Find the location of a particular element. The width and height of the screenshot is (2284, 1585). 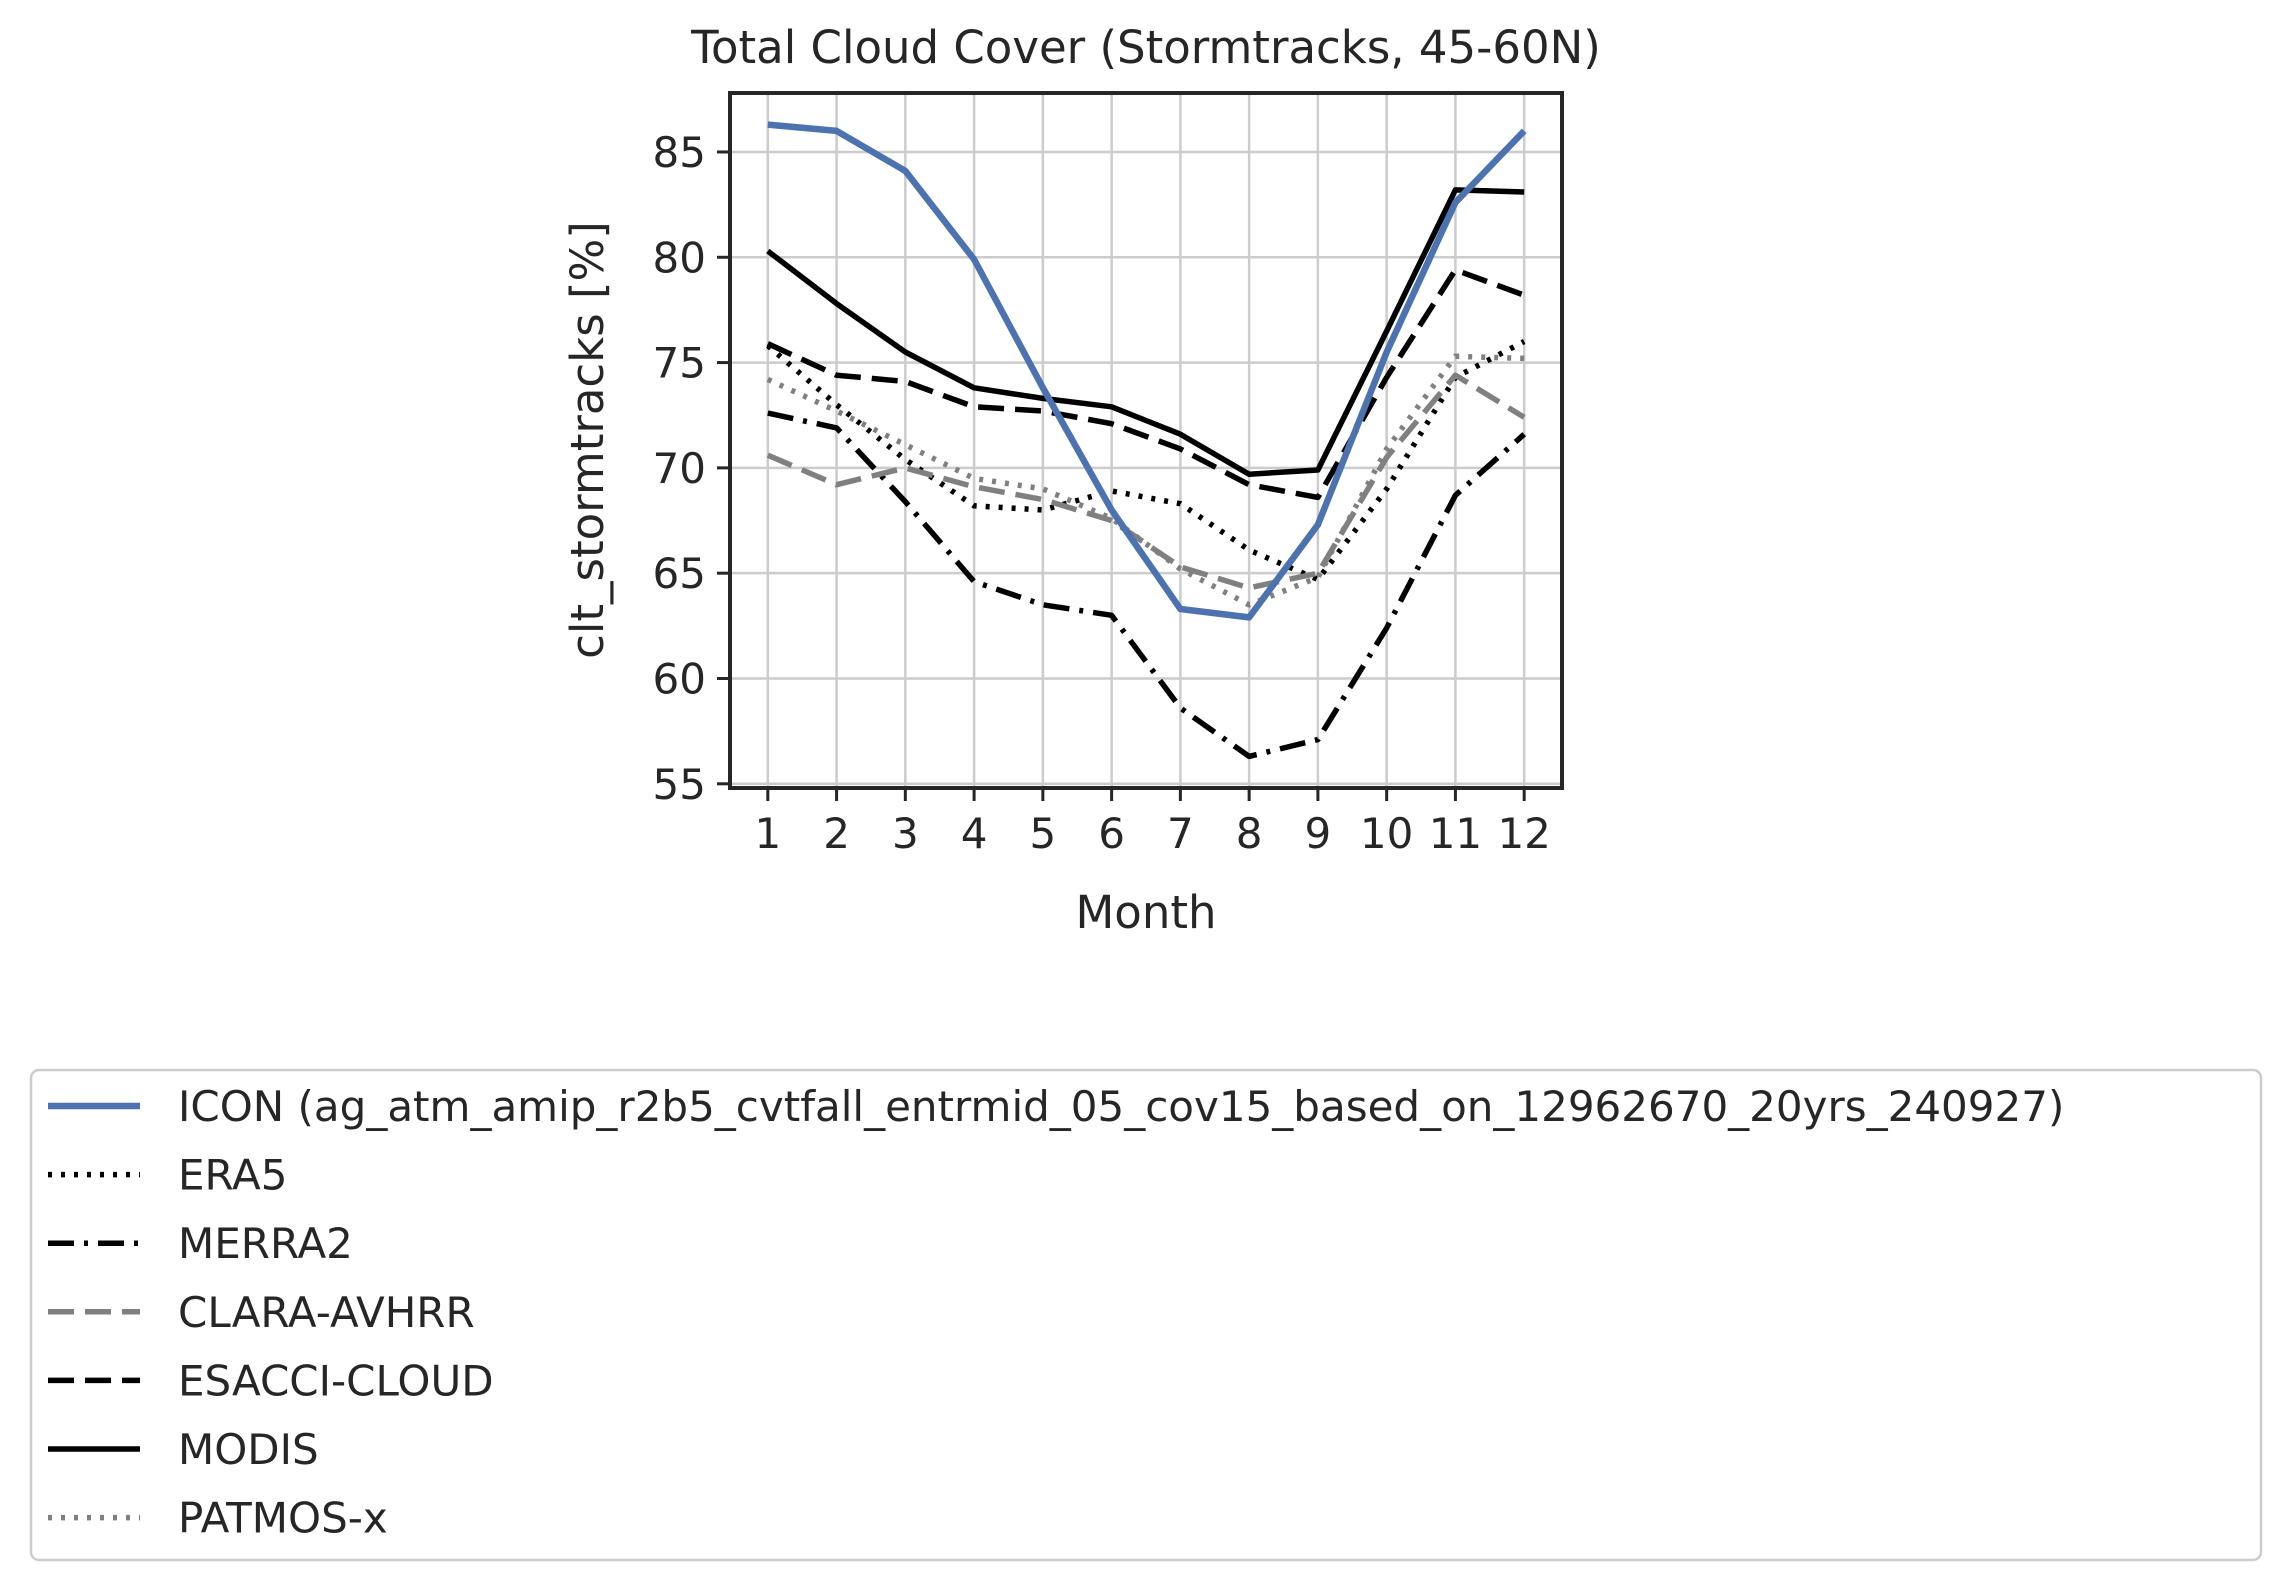

series-line-clara-avhrr is located at coordinates (1146, 481).